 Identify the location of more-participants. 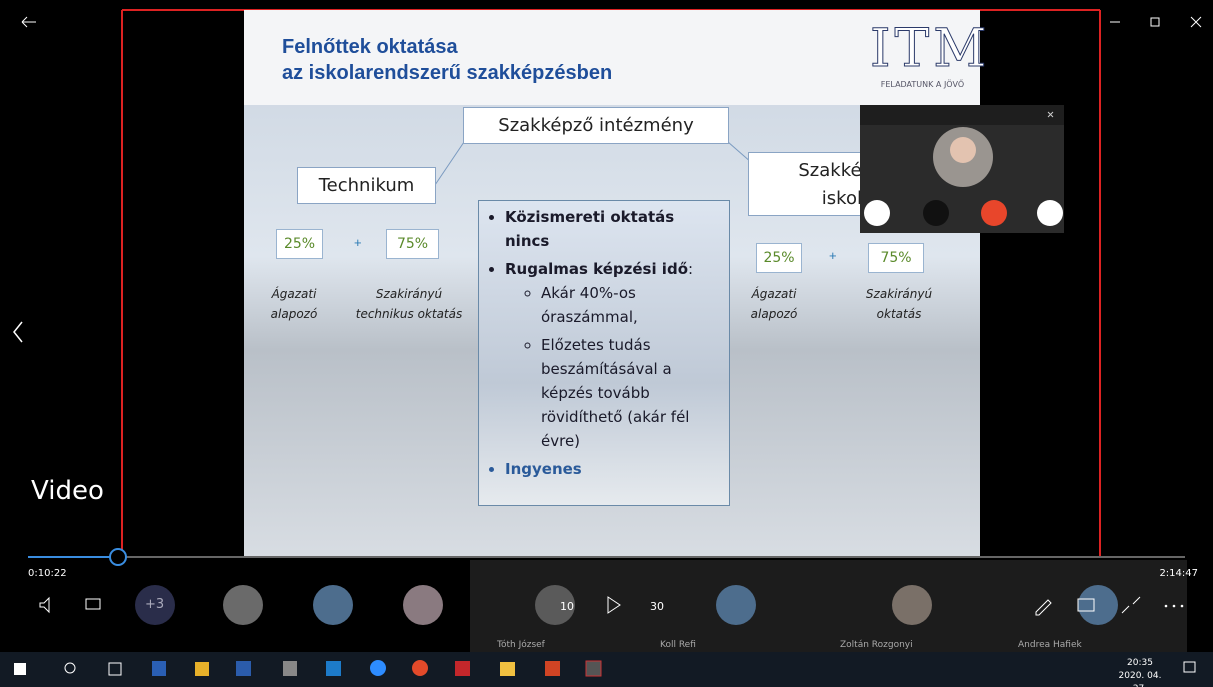
(155, 605).